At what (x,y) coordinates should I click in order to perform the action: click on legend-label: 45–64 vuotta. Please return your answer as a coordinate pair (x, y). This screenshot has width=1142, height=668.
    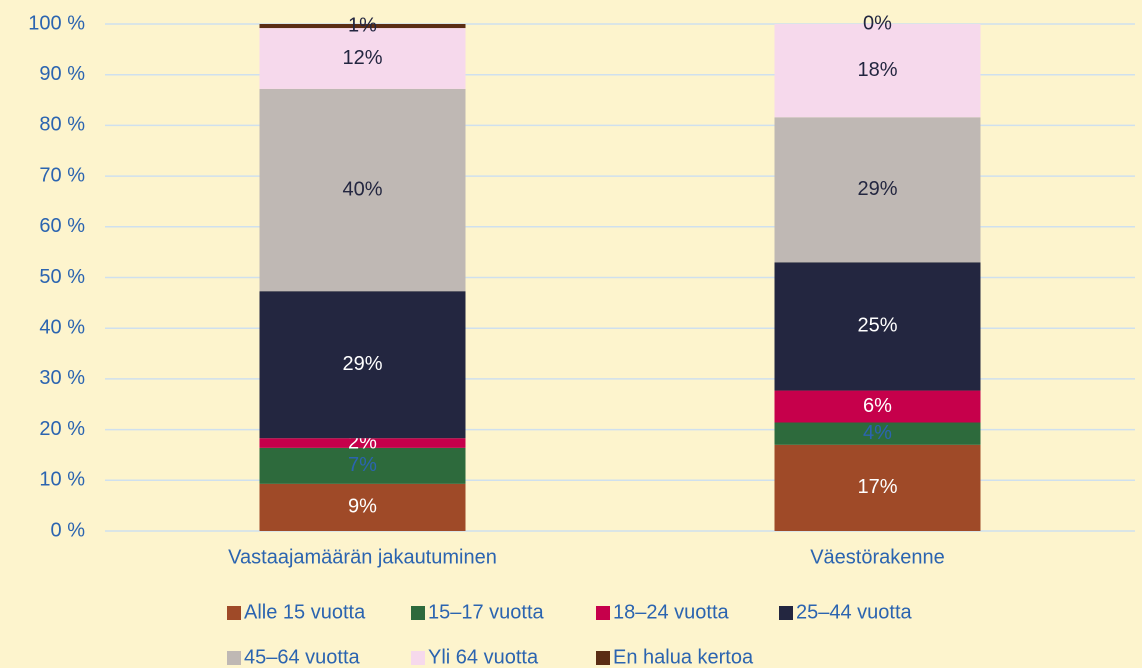
    Looking at the image, I should click on (302, 657).